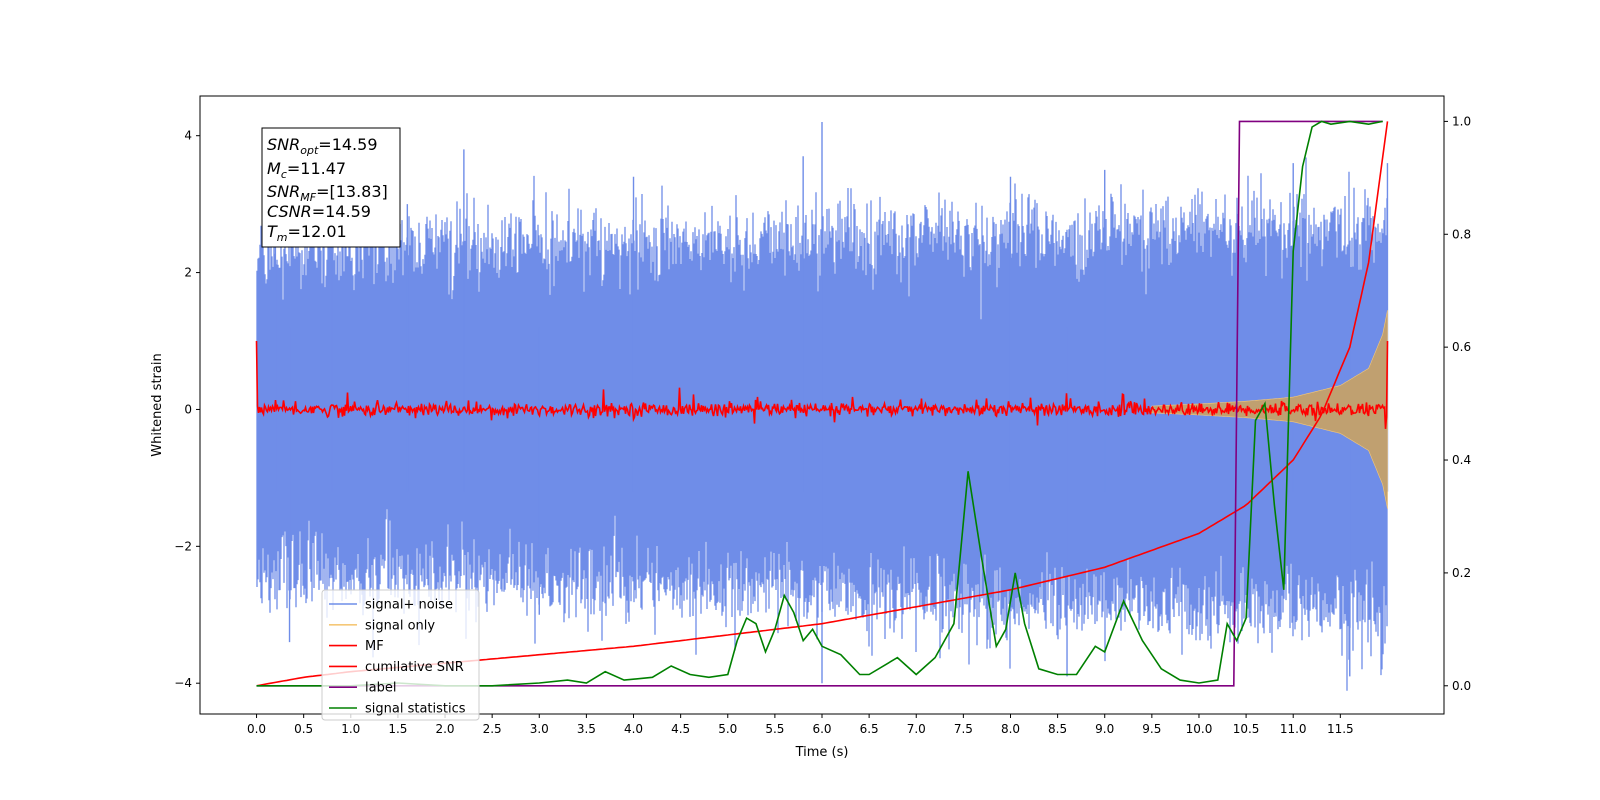 The image size is (1600, 800). Describe the element at coordinates (1461, 686) in the screenshot. I see `y2-tick-label: 0.0` at that location.